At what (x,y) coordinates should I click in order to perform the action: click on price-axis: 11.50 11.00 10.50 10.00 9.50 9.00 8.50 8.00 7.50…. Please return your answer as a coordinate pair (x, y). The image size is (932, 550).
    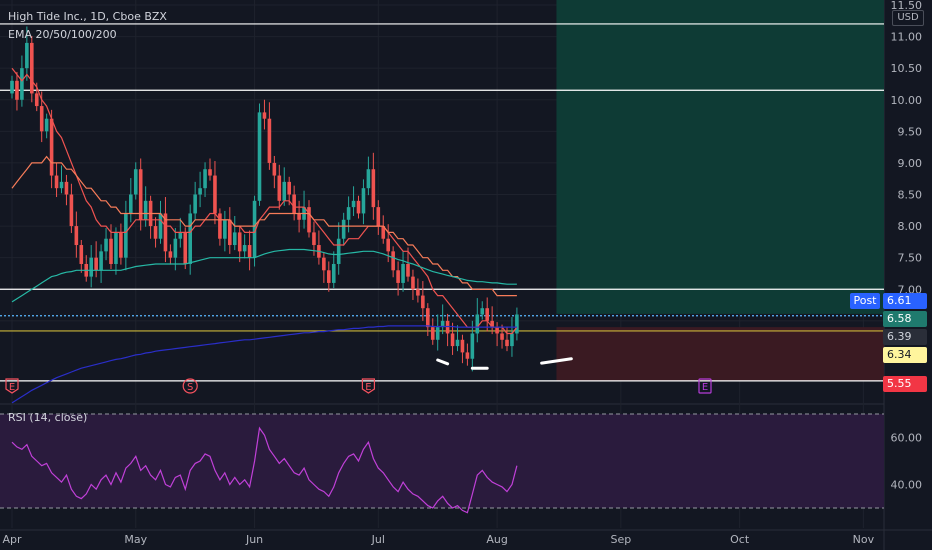
    Looking at the image, I should click on (907, 246).